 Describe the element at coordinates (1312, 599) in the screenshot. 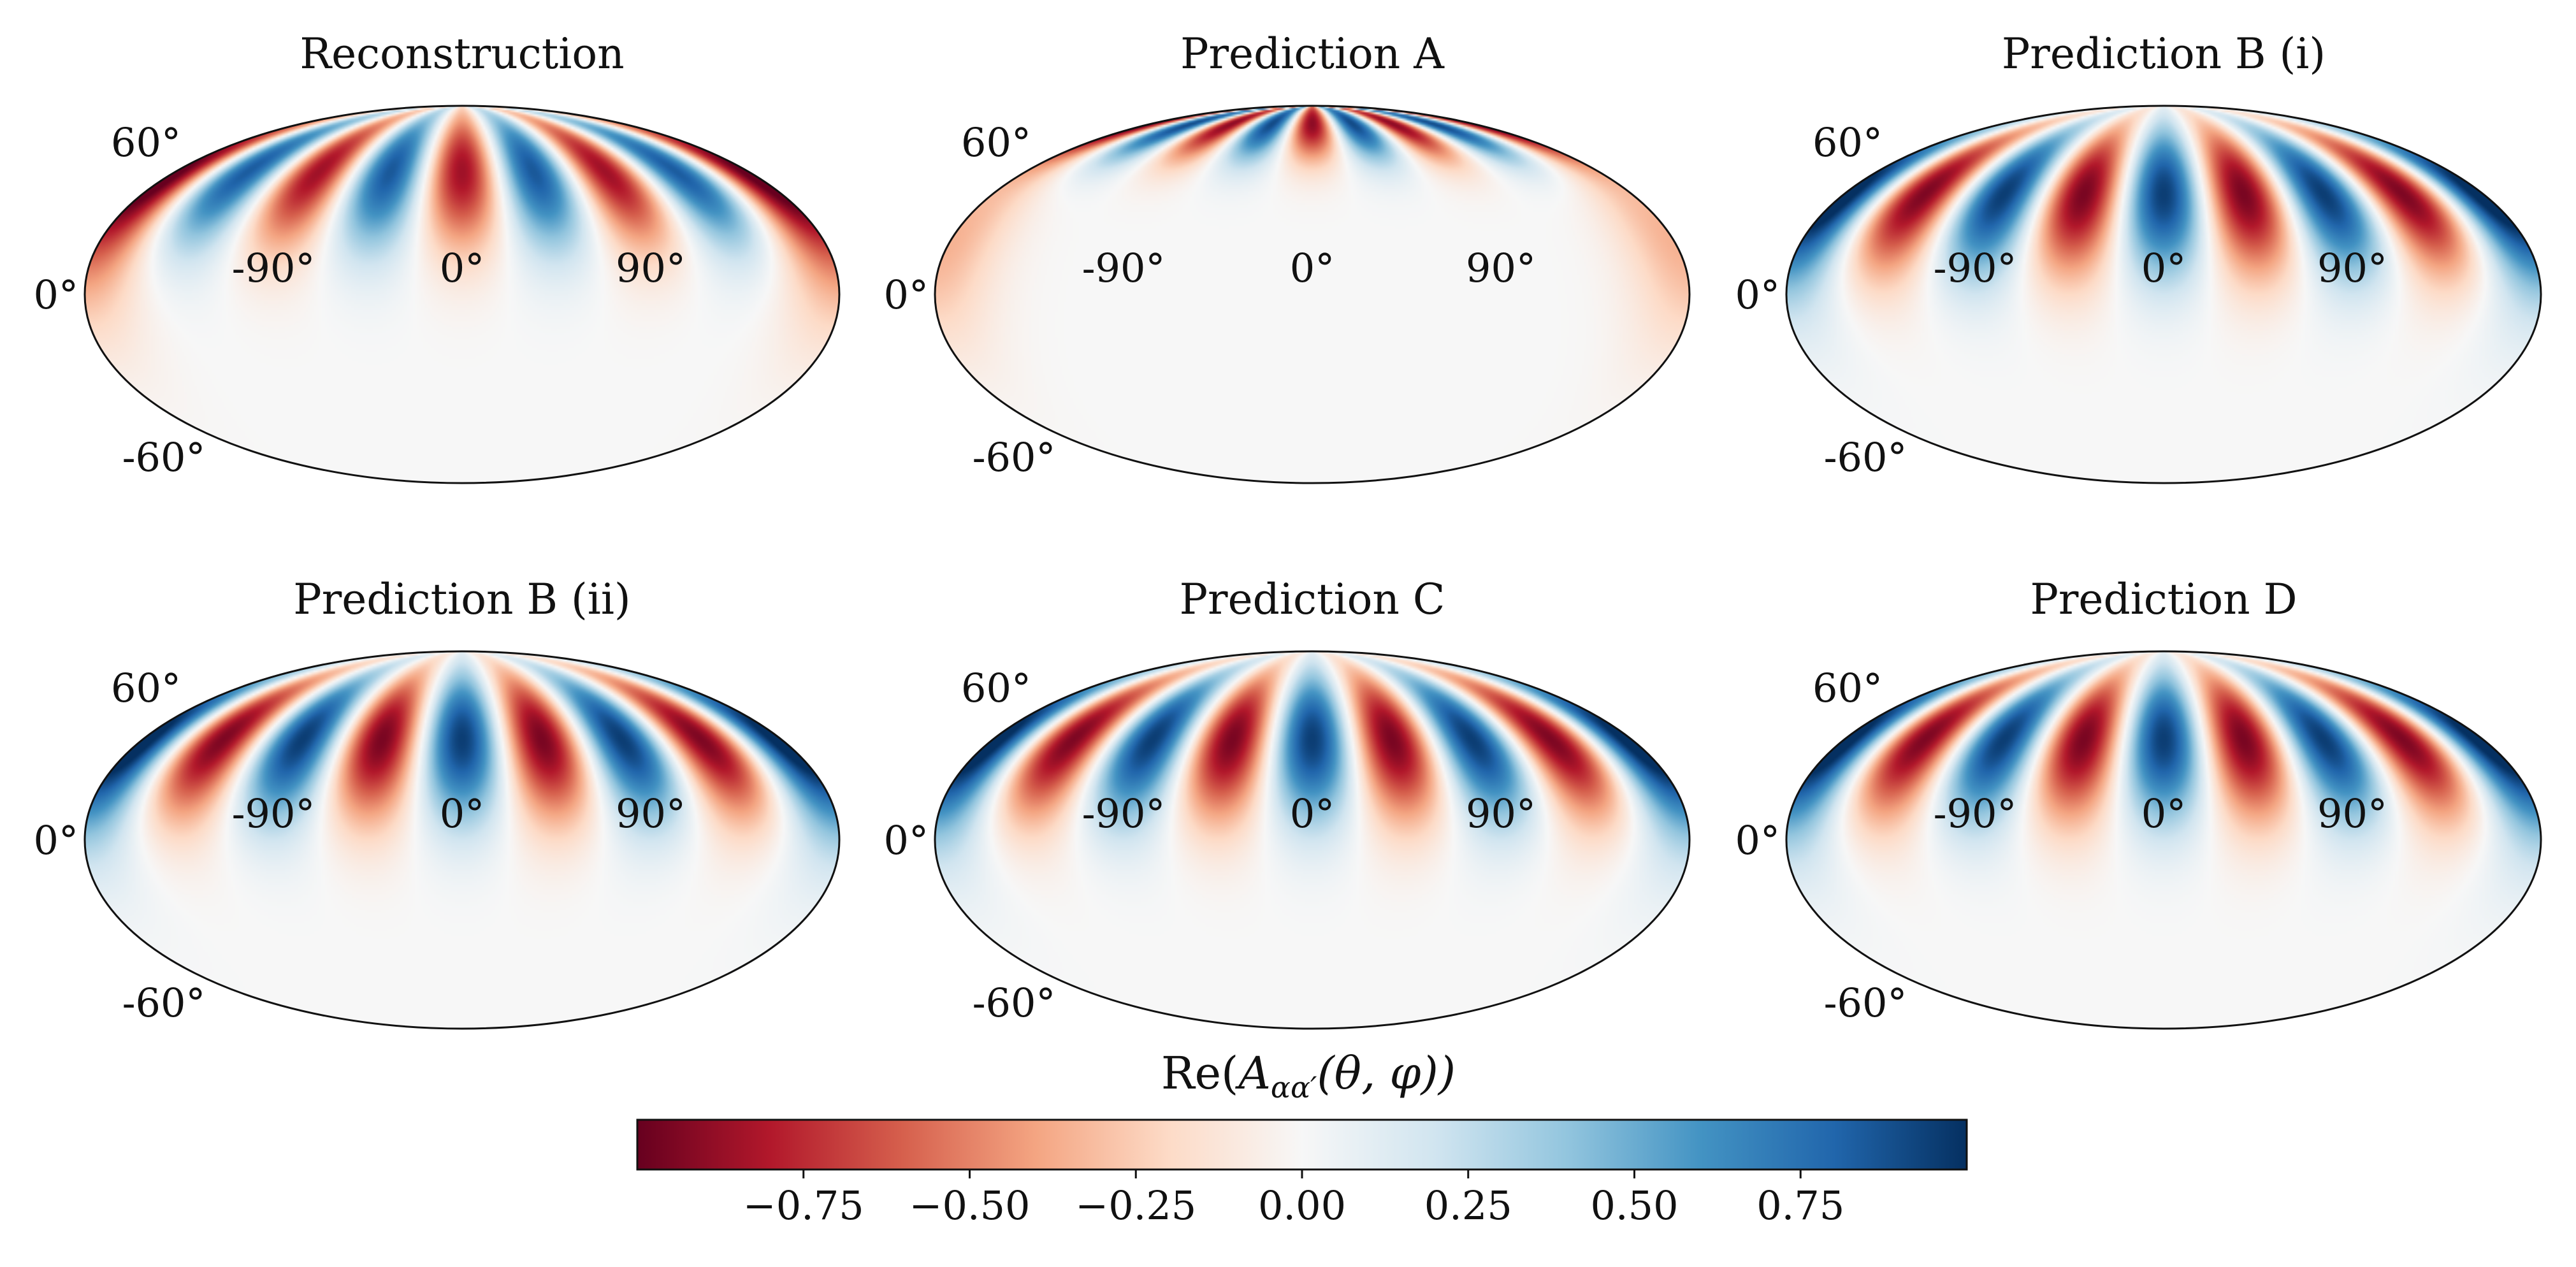

I see `panel-title: Prediction C` at that location.